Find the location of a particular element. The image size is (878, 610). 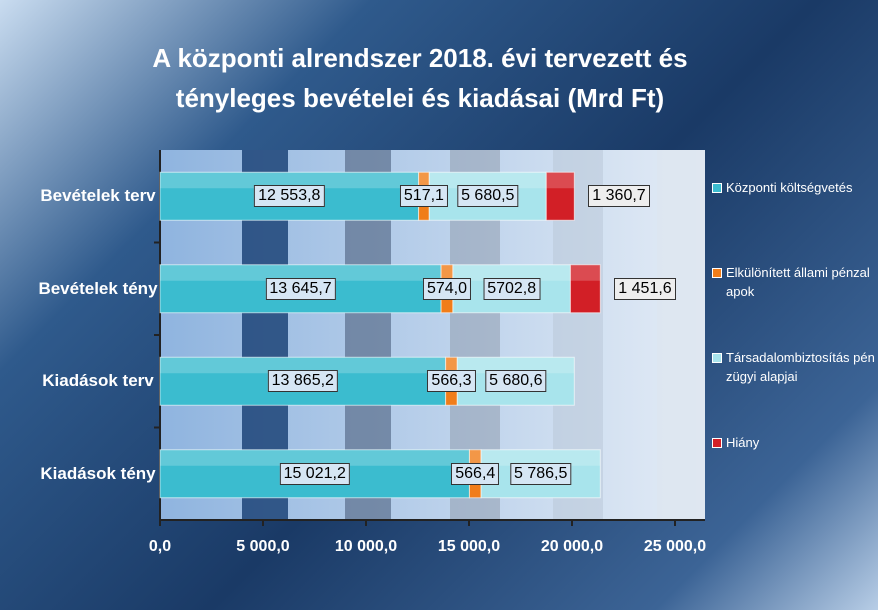

value-label: 5 786,5 is located at coordinates (541, 473).